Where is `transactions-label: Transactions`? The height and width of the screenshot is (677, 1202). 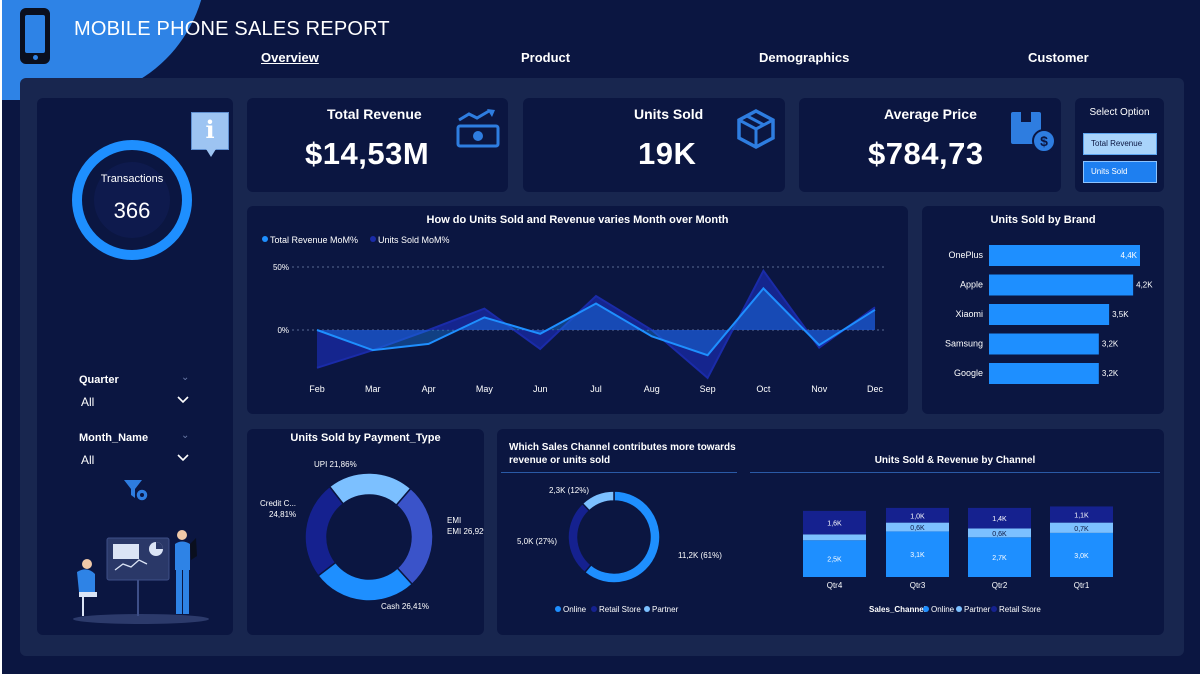
transactions-label: Transactions is located at coordinates (132, 179).